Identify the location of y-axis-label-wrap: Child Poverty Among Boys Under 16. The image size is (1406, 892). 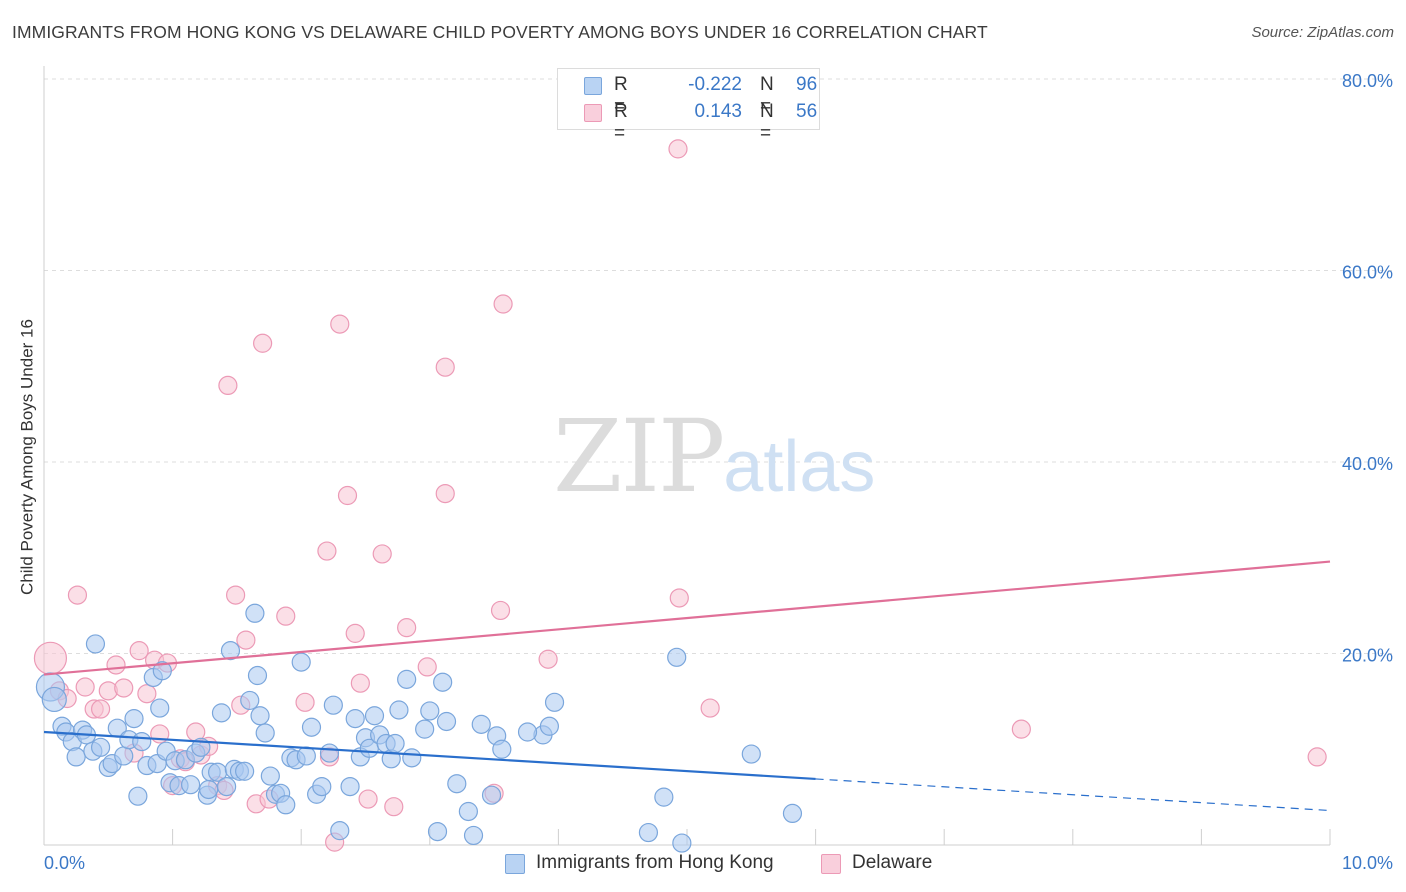
(26, 457).